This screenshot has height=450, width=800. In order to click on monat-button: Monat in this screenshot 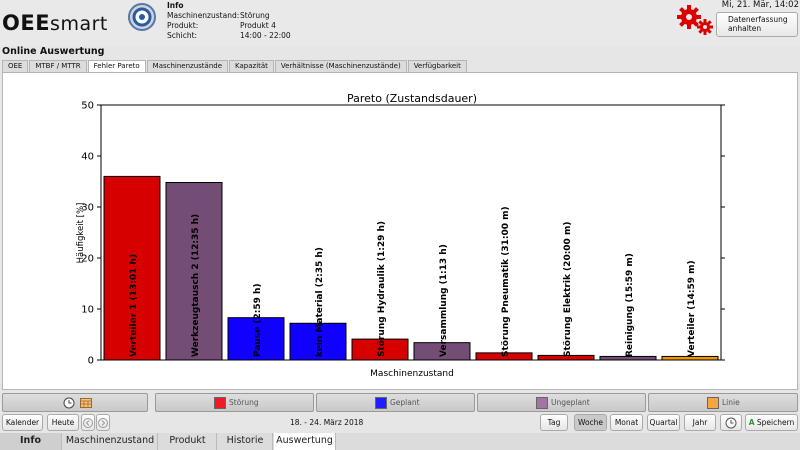, I will do `click(626, 422)`.